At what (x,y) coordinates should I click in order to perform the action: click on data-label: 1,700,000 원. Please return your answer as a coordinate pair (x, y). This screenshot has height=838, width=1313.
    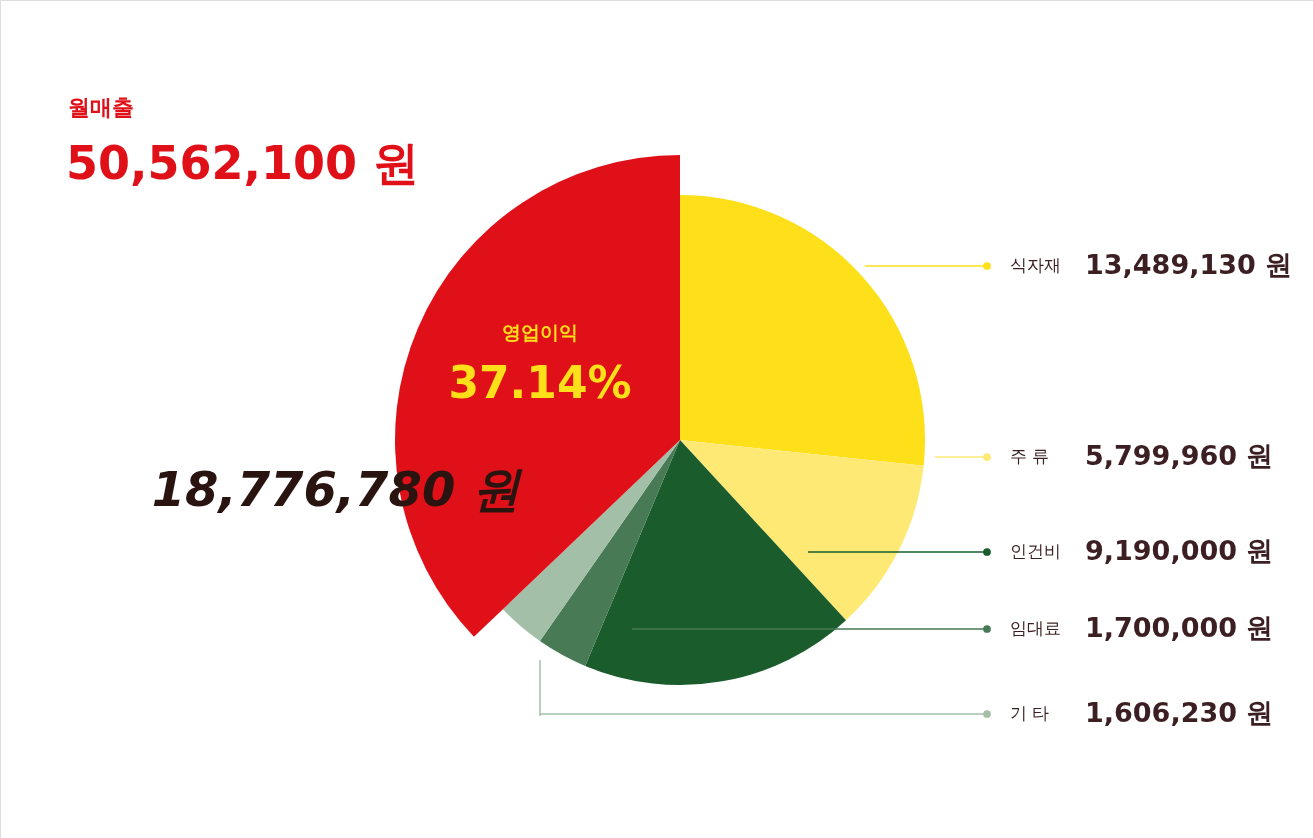
    Looking at the image, I should click on (1179, 627).